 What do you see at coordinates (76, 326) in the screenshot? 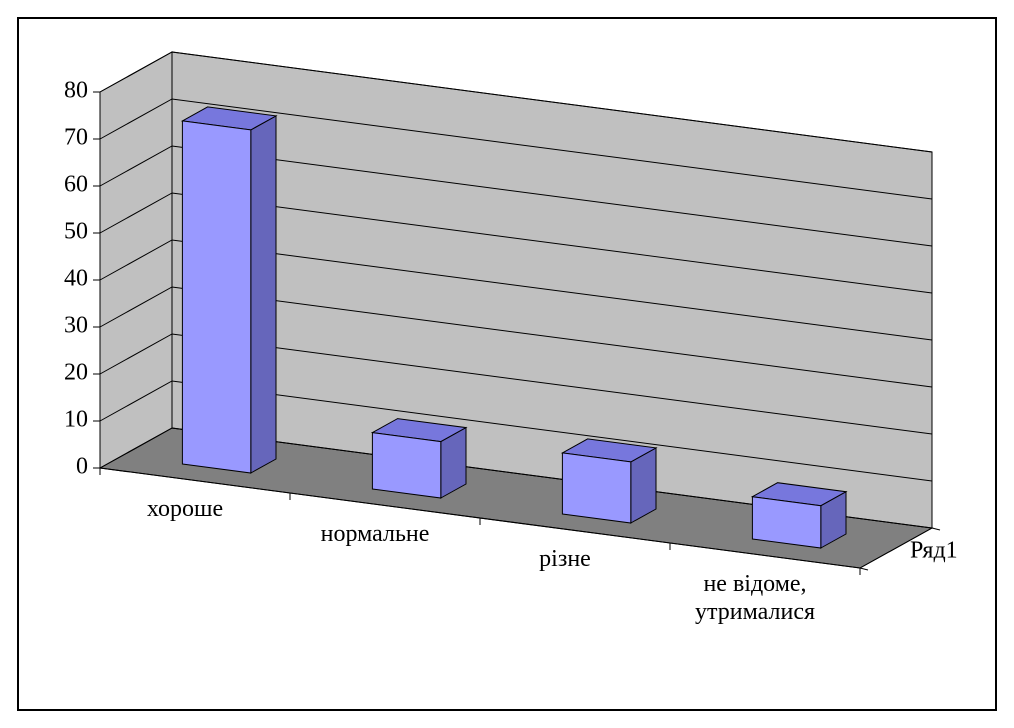
I see `y-tick-label: 30` at bounding box center [76, 326].